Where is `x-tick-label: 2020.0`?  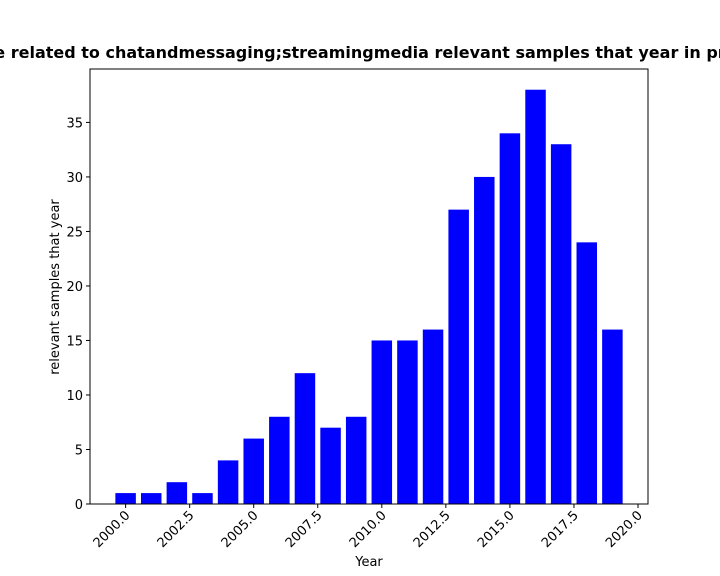
x-tick-label: 2020.0 is located at coordinates (624, 529).